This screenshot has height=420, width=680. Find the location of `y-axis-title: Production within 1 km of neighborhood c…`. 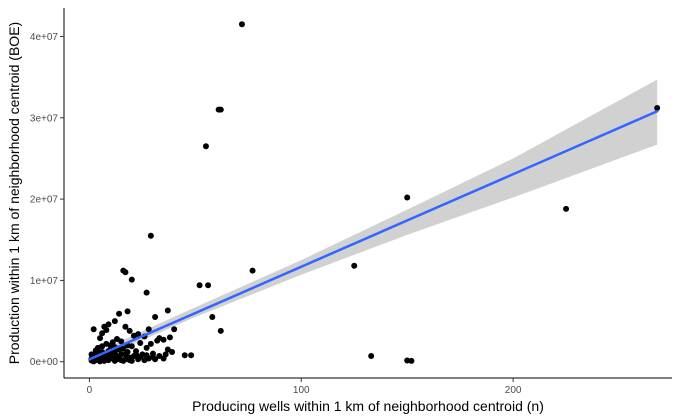

y-axis-title: Production within 1 km of neighborhood c… is located at coordinates (14, 193).